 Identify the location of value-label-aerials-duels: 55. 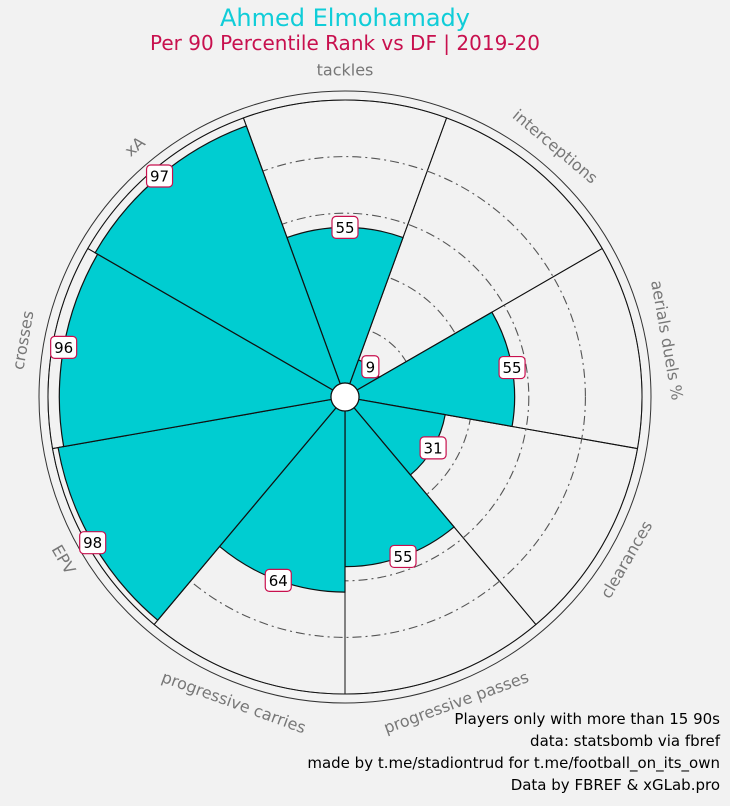
(512, 368).